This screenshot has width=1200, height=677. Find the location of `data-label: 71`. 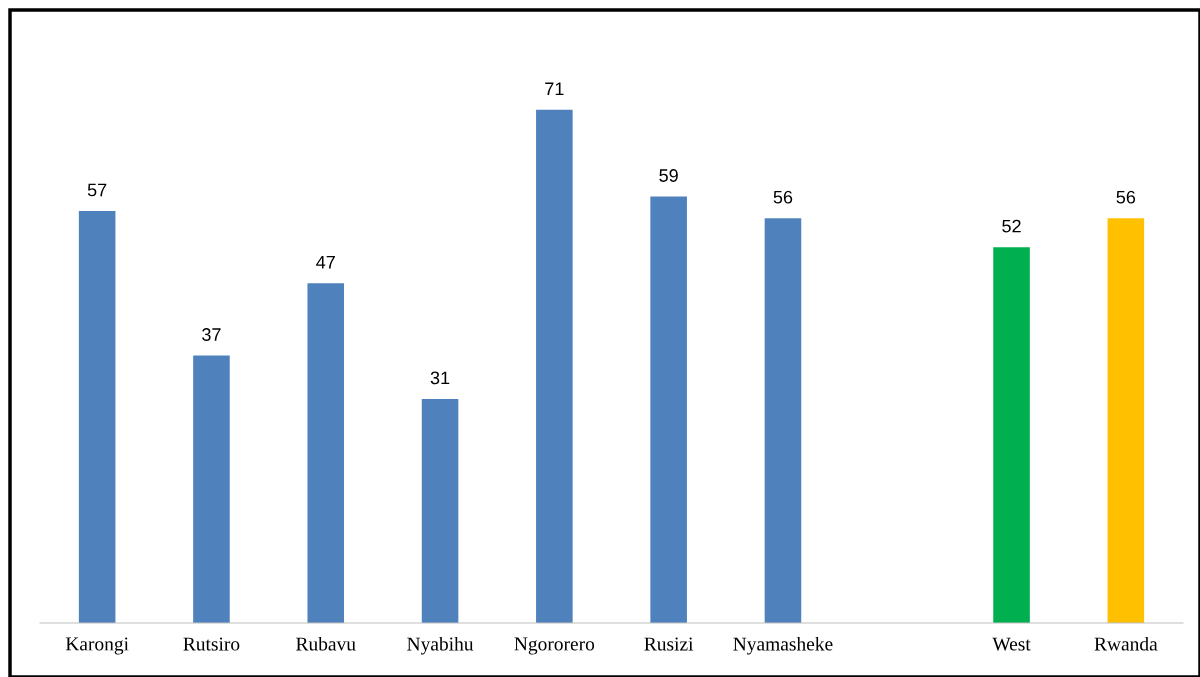

data-label: 71 is located at coordinates (554, 88).